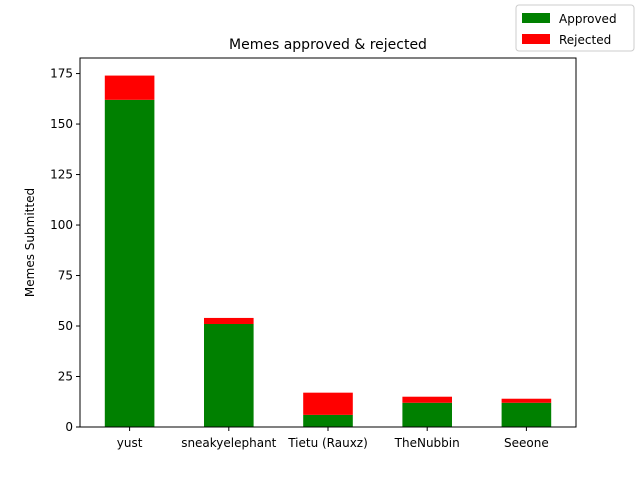 Image resolution: width=640 pixels, height=480 pixels. I want to click on y-tick-label: 25, so click(65, 377).